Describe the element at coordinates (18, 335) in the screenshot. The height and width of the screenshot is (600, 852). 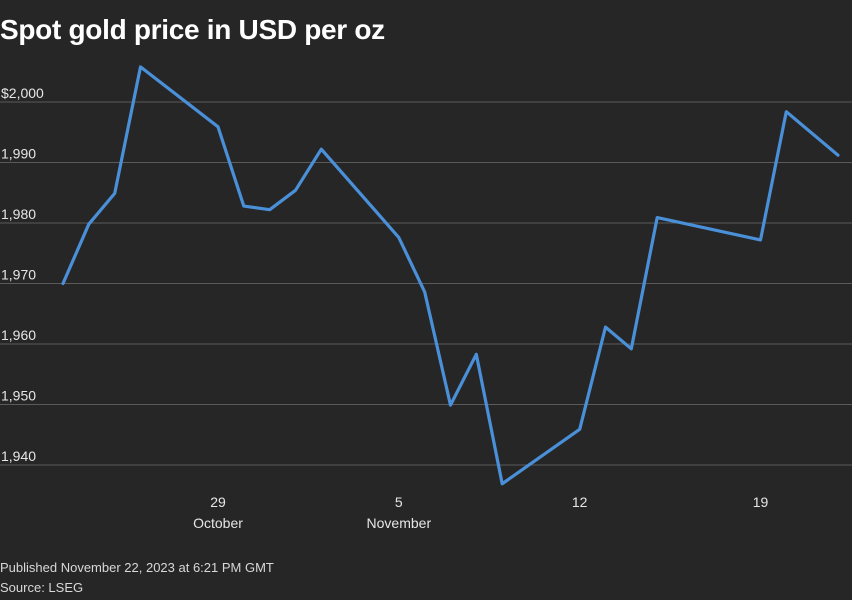
I see `y-tick-label: 1,960` at that location.